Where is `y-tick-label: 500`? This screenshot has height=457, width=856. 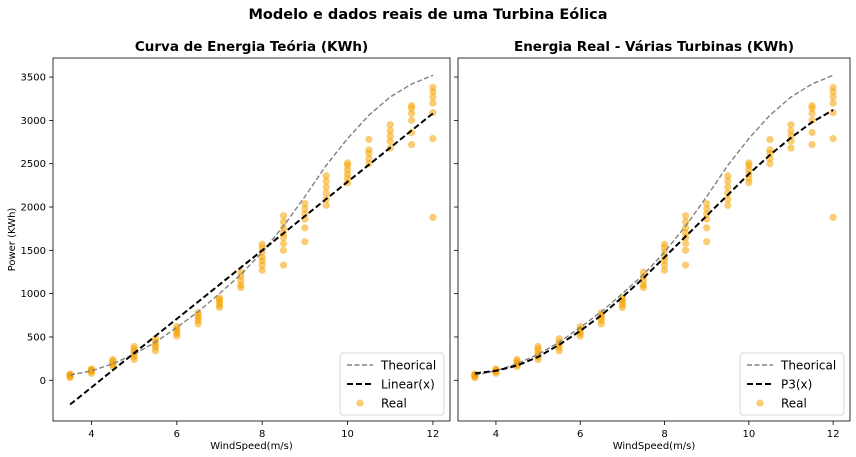
y-tick-label: 500 is located at coordinates (36, 337).